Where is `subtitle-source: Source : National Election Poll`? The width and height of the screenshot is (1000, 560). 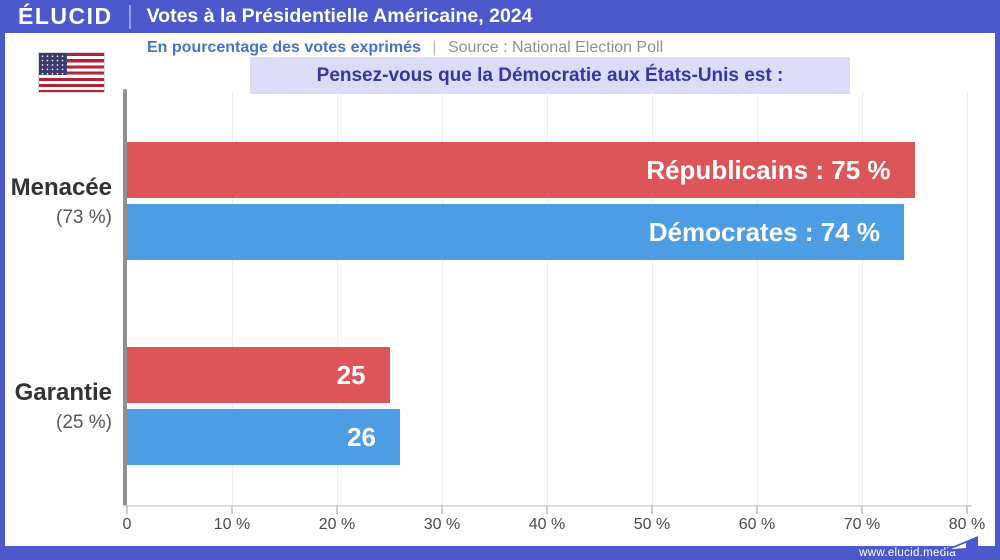
subtitle-source: Source : National Election Poll is located at coordinates (555, 47).